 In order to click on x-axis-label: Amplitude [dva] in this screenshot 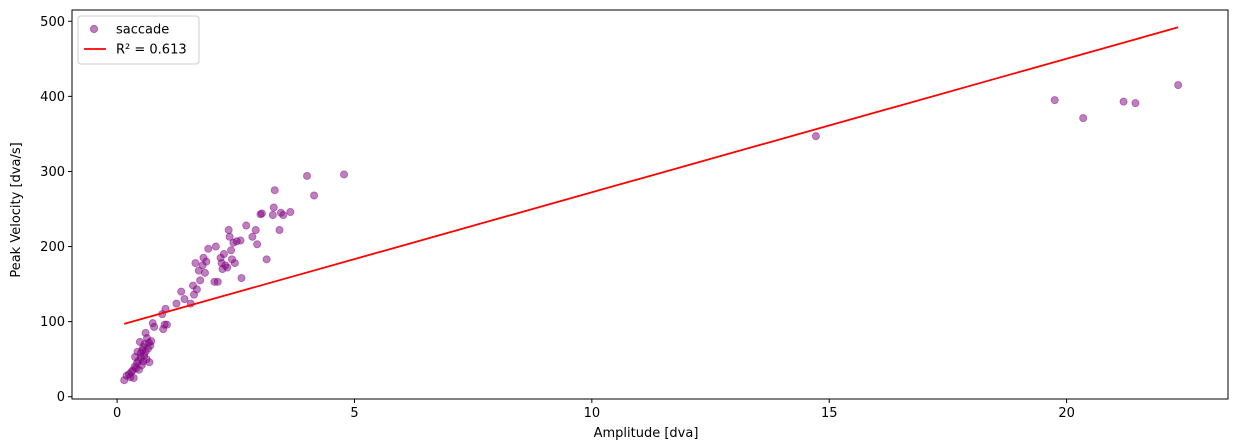, I will do `click(646, 433)`.